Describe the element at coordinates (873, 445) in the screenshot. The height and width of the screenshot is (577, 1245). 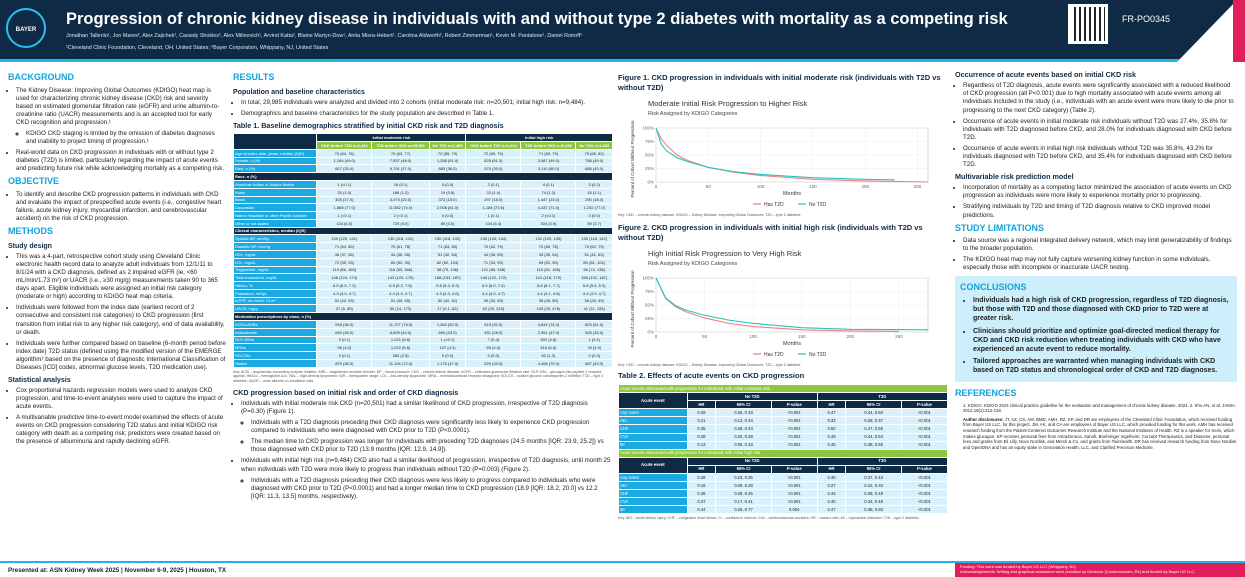
I see `table-cell: 0.38, 0.55` at that location.